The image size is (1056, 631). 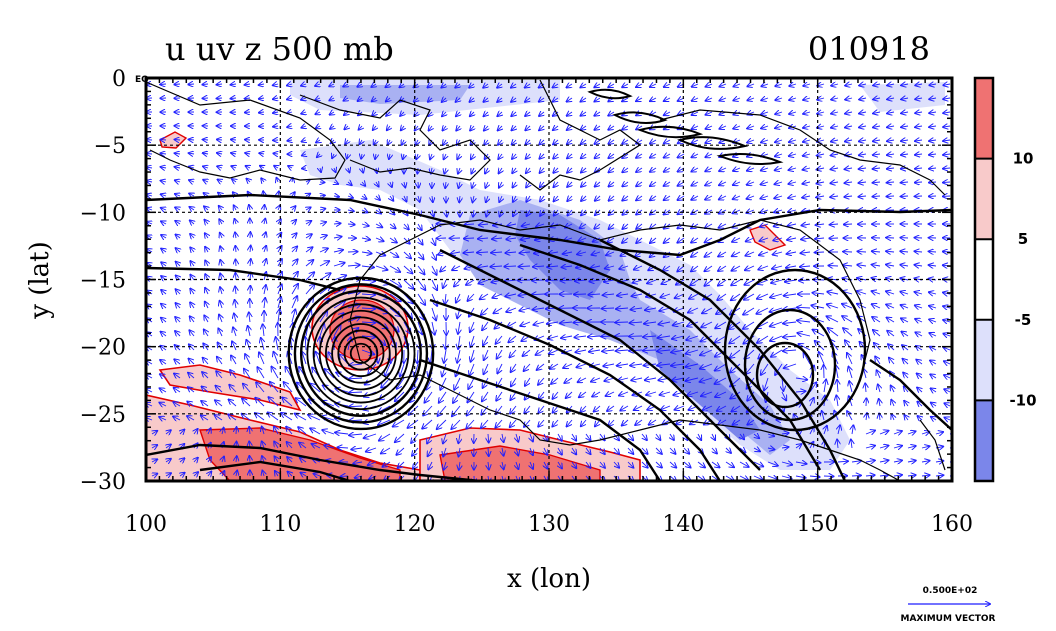 What do you see at coordinates (1023, 320) in the screenshot?
I see `colorbar-label: -5` at bounding box center [1023, 320].